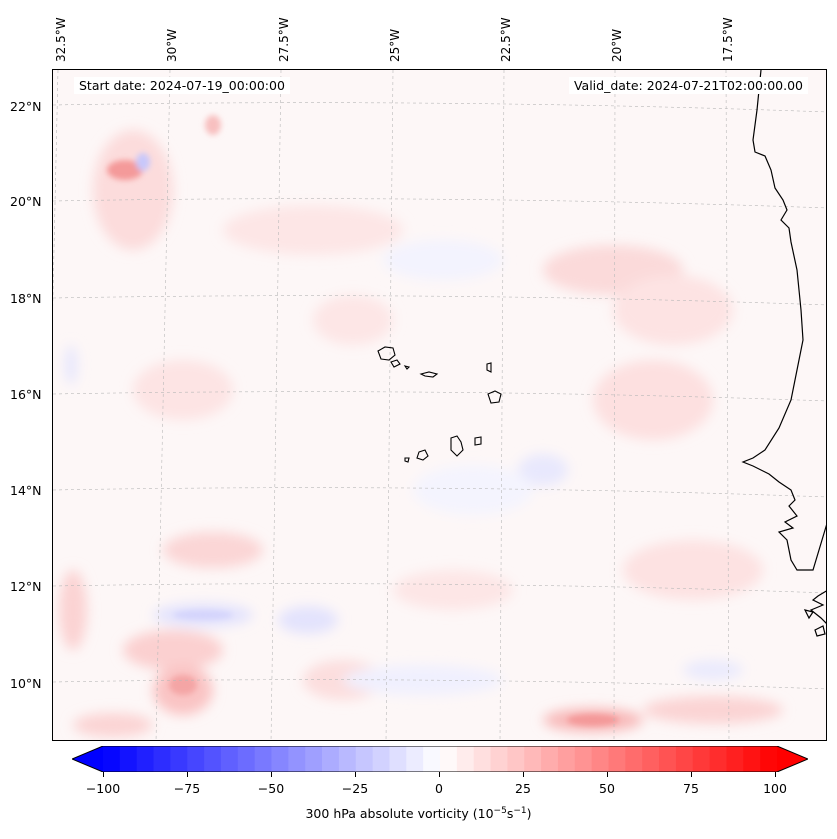 The height and width of the screenshot is (839, 837). Describe the element at coordinates (494, 397) in the screenshot. I see `island-boa-vista` at that location.